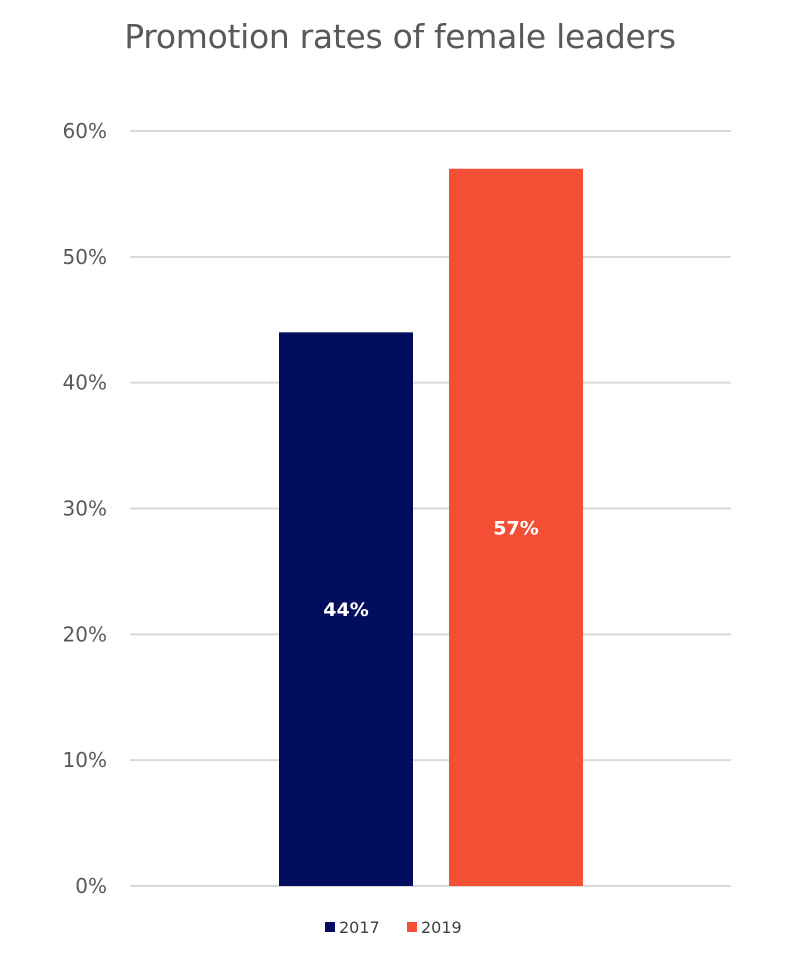  I want to click on bar-2019, so click(516, 527).